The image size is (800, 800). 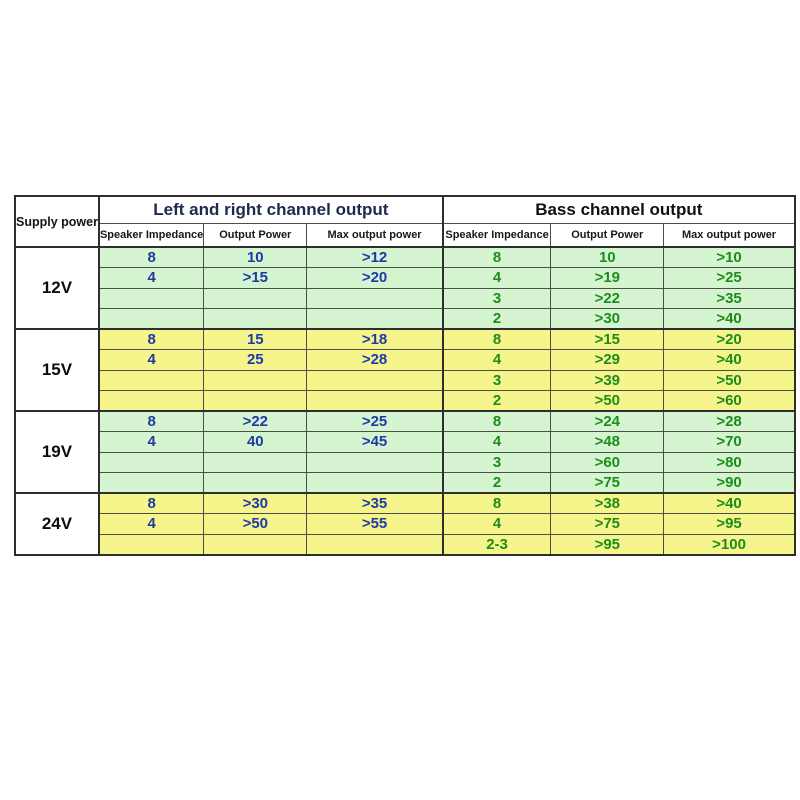 I want to click on bass-channel-group-title: Bass channel output, so click(x=618, y=209).